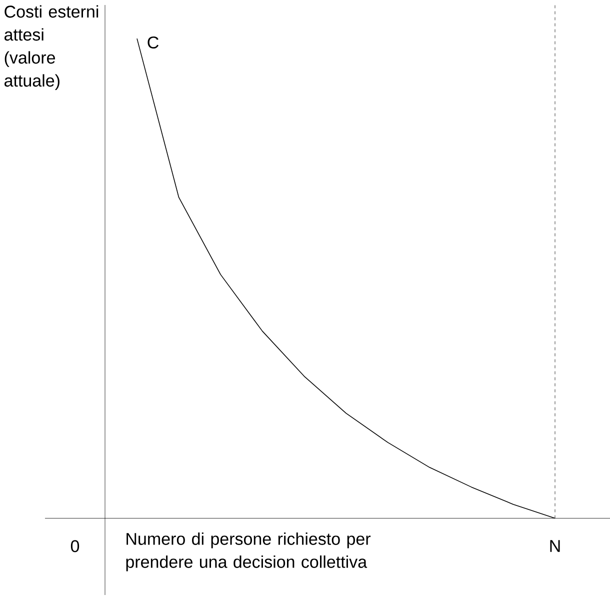  I want to click on annotation: C, so click(153, 42).